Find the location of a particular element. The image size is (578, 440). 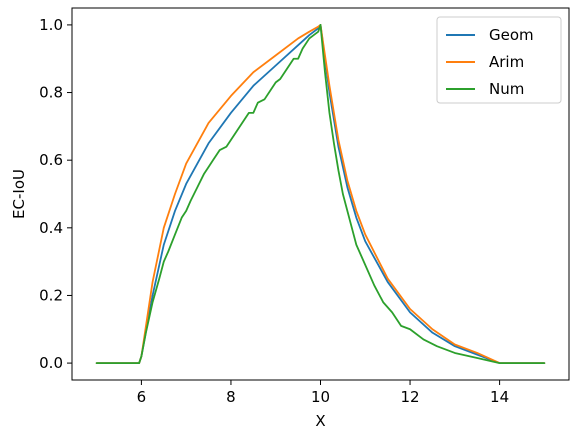

x-tick-label: 14 is located at coordinates (499, 397).